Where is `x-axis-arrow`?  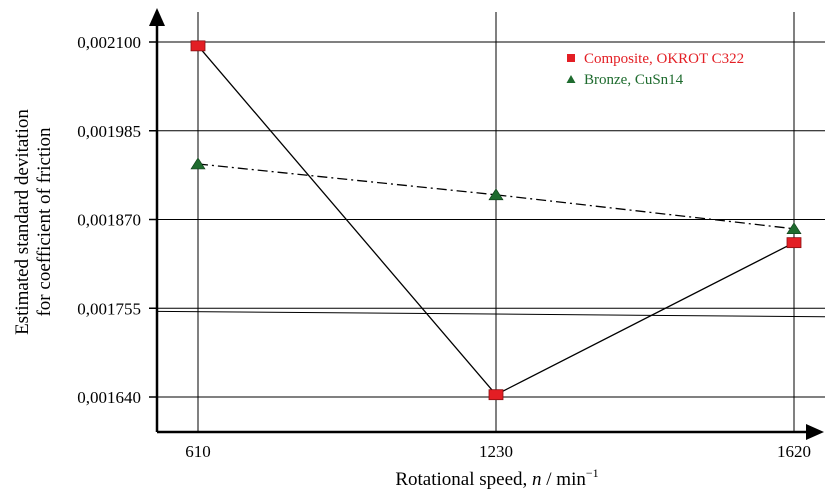
x-axis-arrow is located at coordinates (815, 432).